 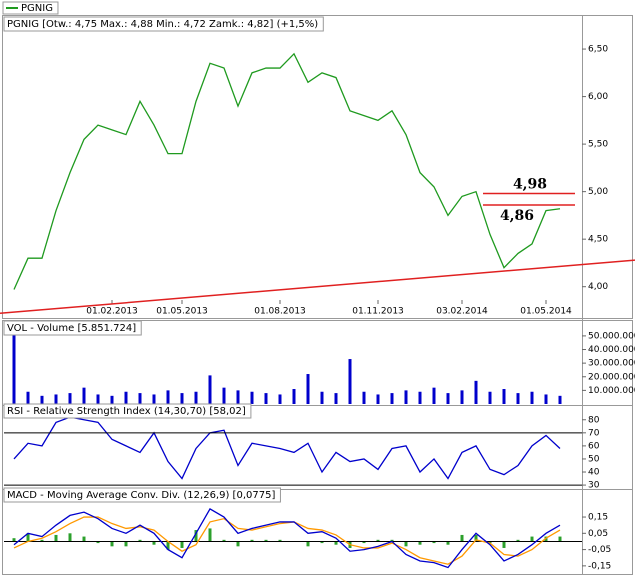 I want to click on legend-label: PGNIG, so click(x=37, y=8).